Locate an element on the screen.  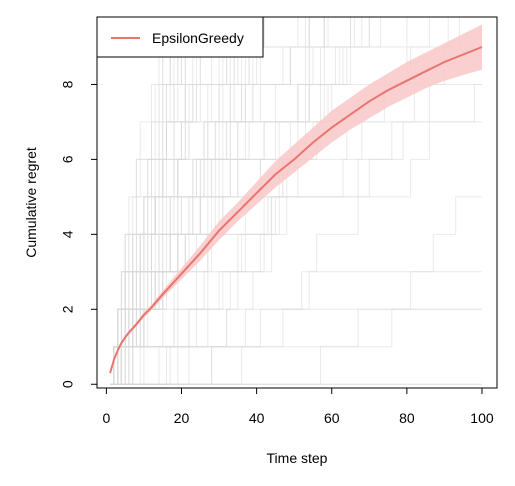
x-axis-label: Time step is located at coordinates (297, 458).